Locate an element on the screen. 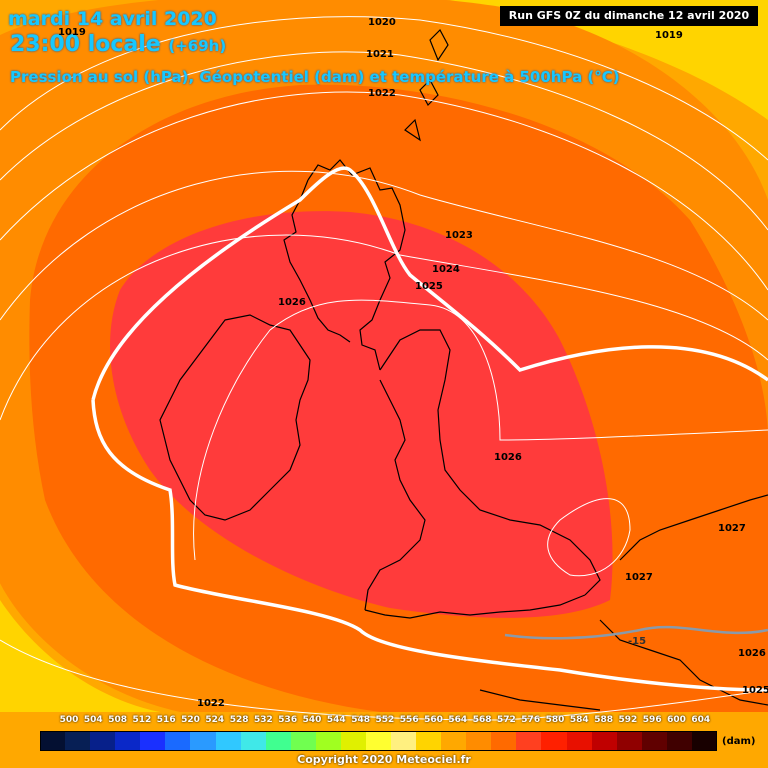 This screenshot has width=768, height=768. legend-value: 580 is located at coordinates (555, 720).